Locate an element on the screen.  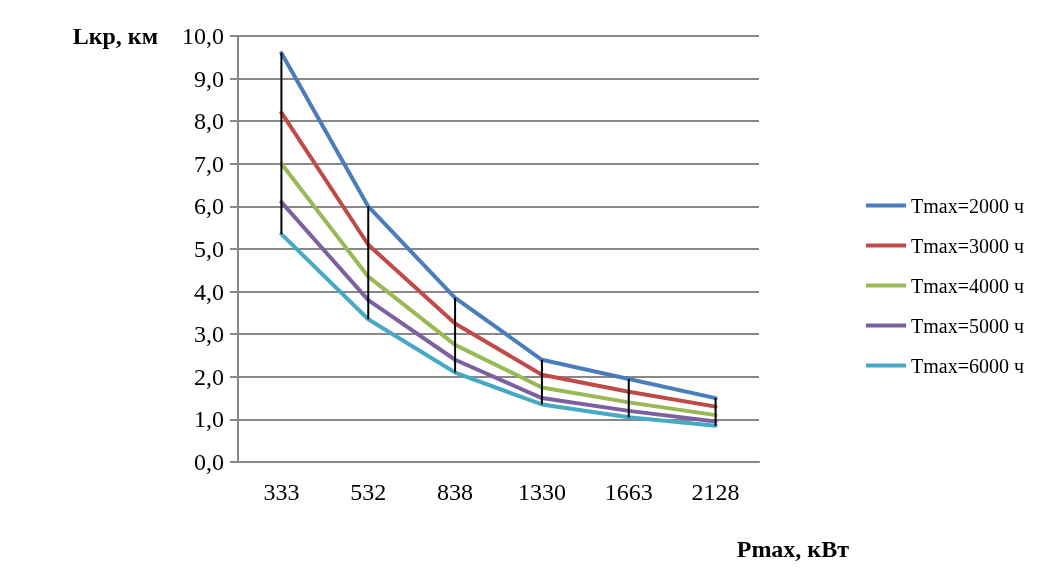
y-tick-label: 10,0 is located at coordinates (203, 36).